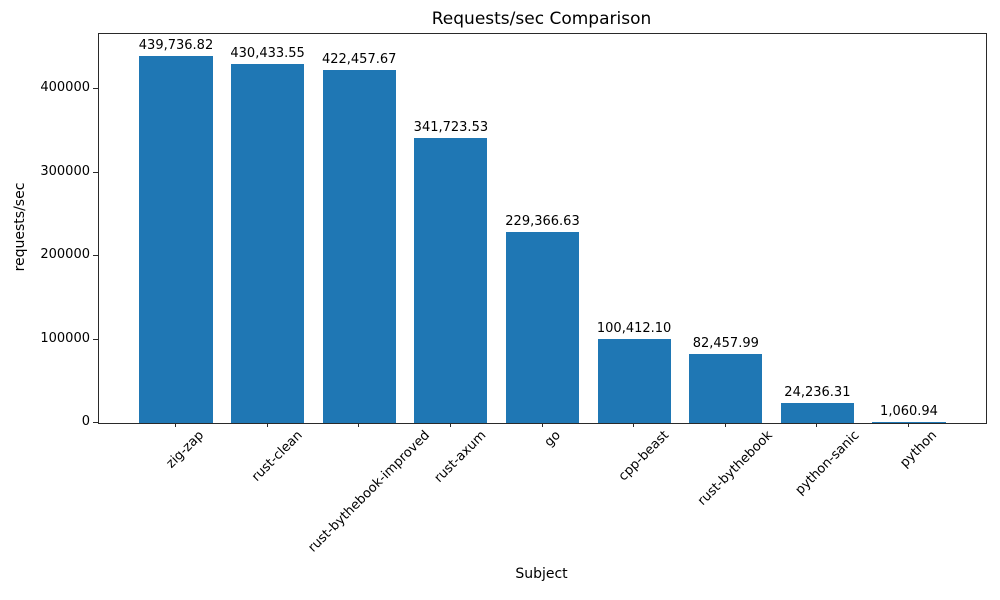 The height and width of the screenshot is (600, 1000). Describe the element at coordinates (186, 450) in the screenshot. I see `x-tick-label: zig-zap` at that location.